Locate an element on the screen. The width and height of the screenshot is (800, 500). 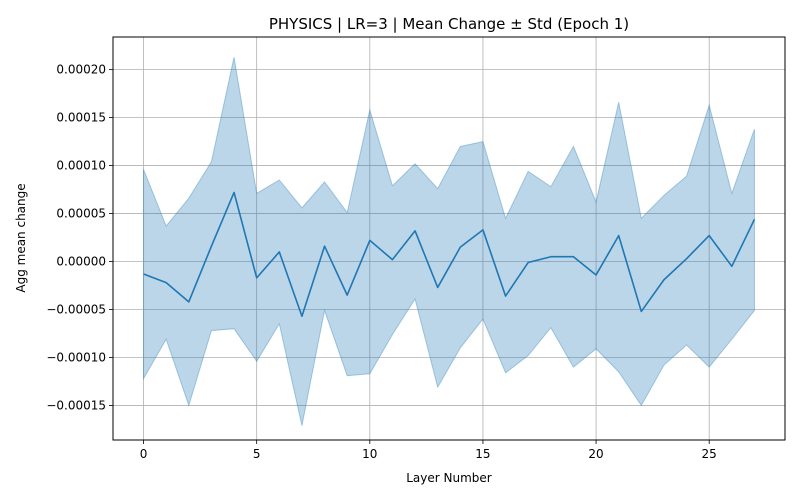
y-tick-label: 0.00010 is located at coordinates (81, 166).